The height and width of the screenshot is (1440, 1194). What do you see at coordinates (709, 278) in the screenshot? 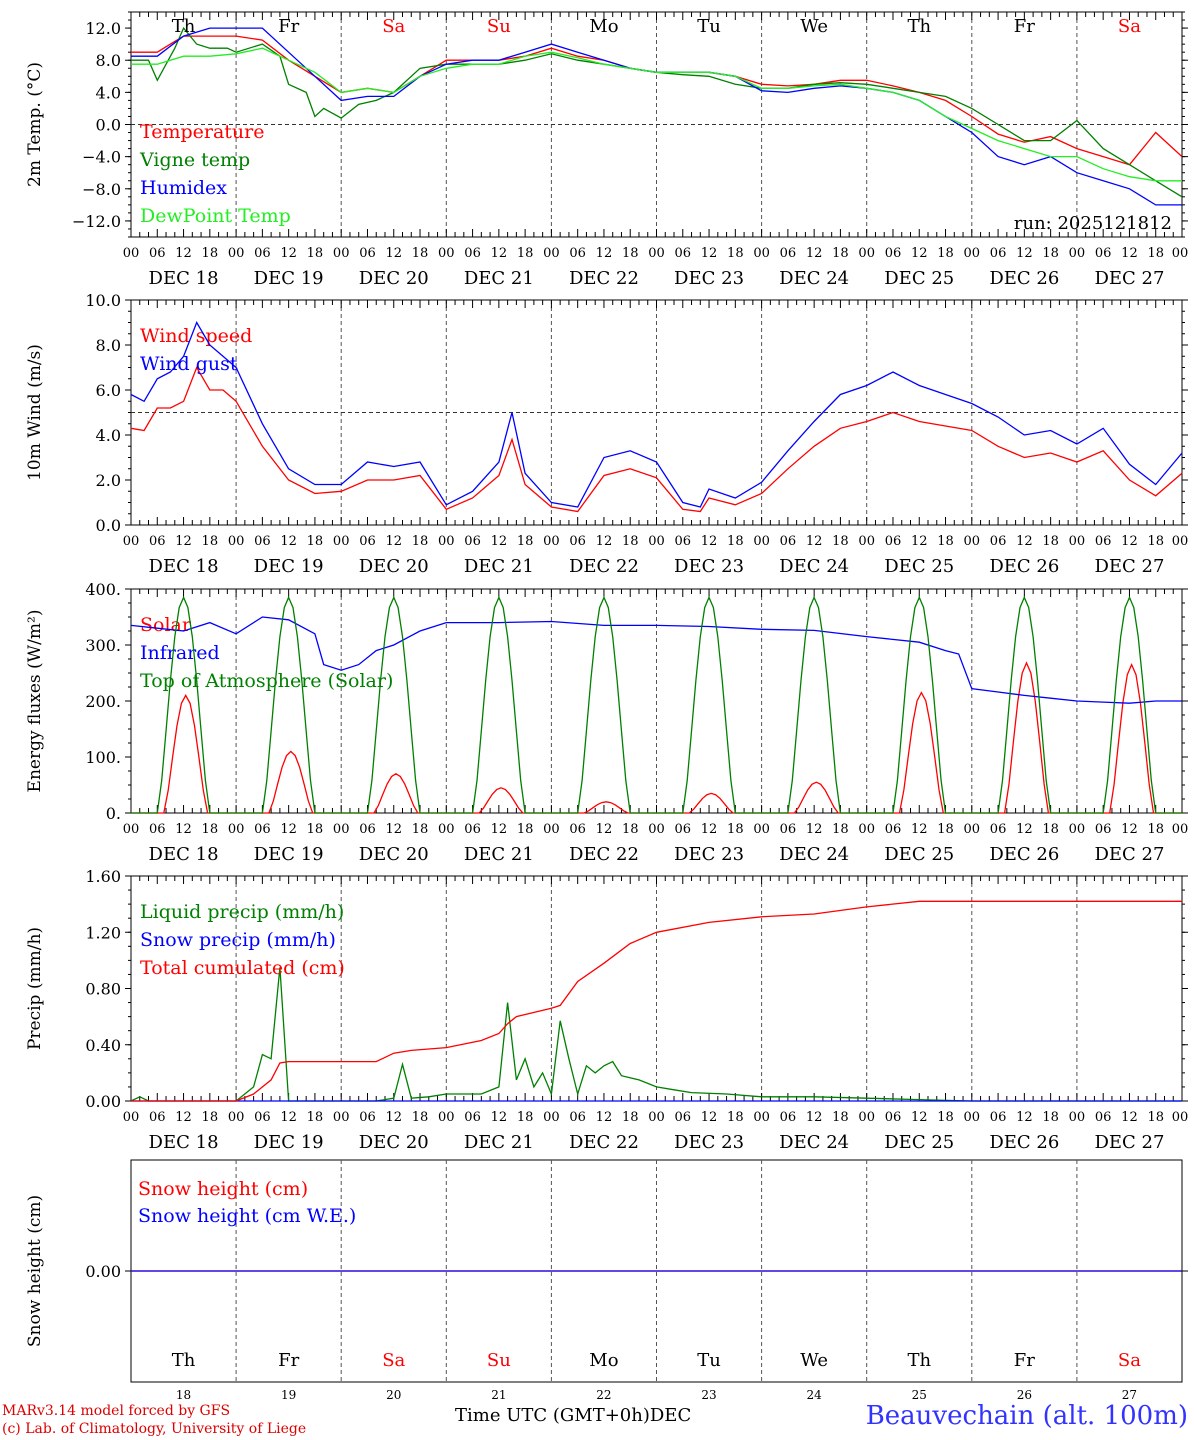
I see `temp-date-label: DEC 23` at bounding box center [709, 278].